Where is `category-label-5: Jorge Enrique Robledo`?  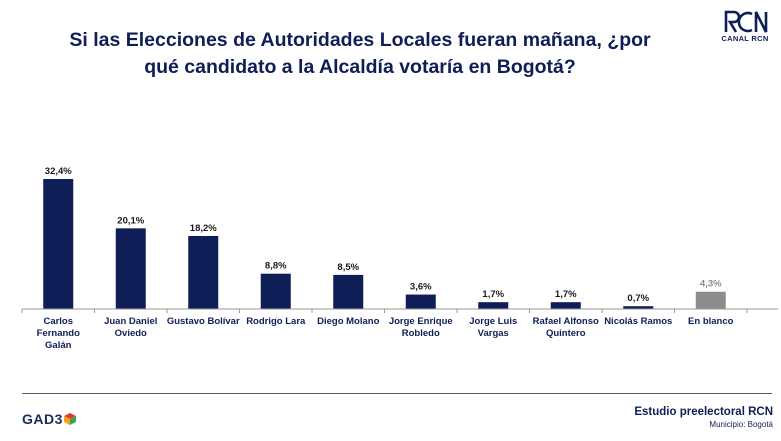
category-label-5: Jorge Enrique Robledo is located at coordinates (421, 327).